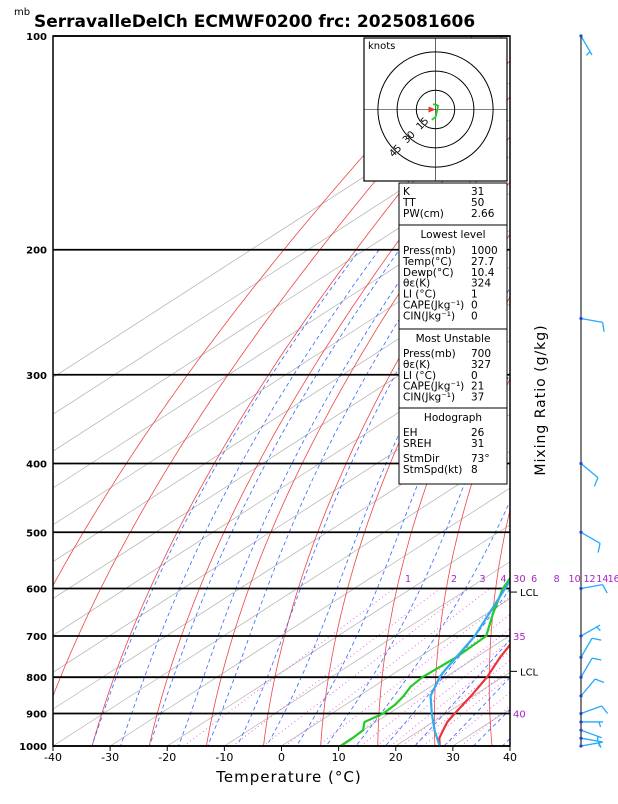 The width and height of the screenshot is (618, 804). Describe the element at coordinates (477, 667) in the screenshot. I see `mixing-ratio-line` at that location.